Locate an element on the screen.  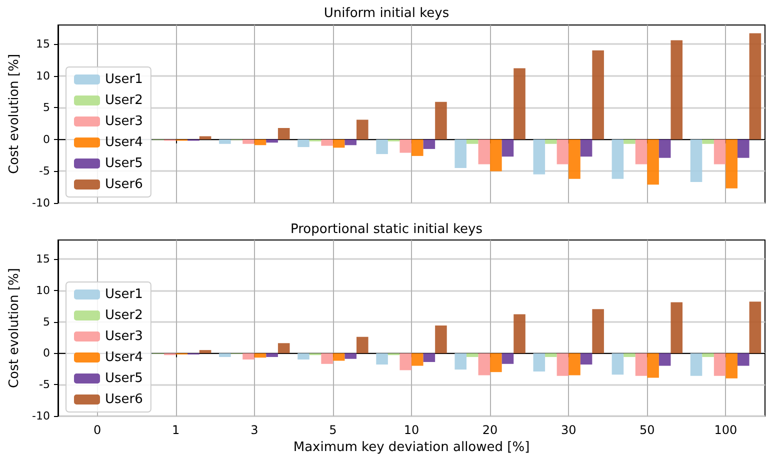
x-tick-label: 100 is located at coordinates (726, 430).